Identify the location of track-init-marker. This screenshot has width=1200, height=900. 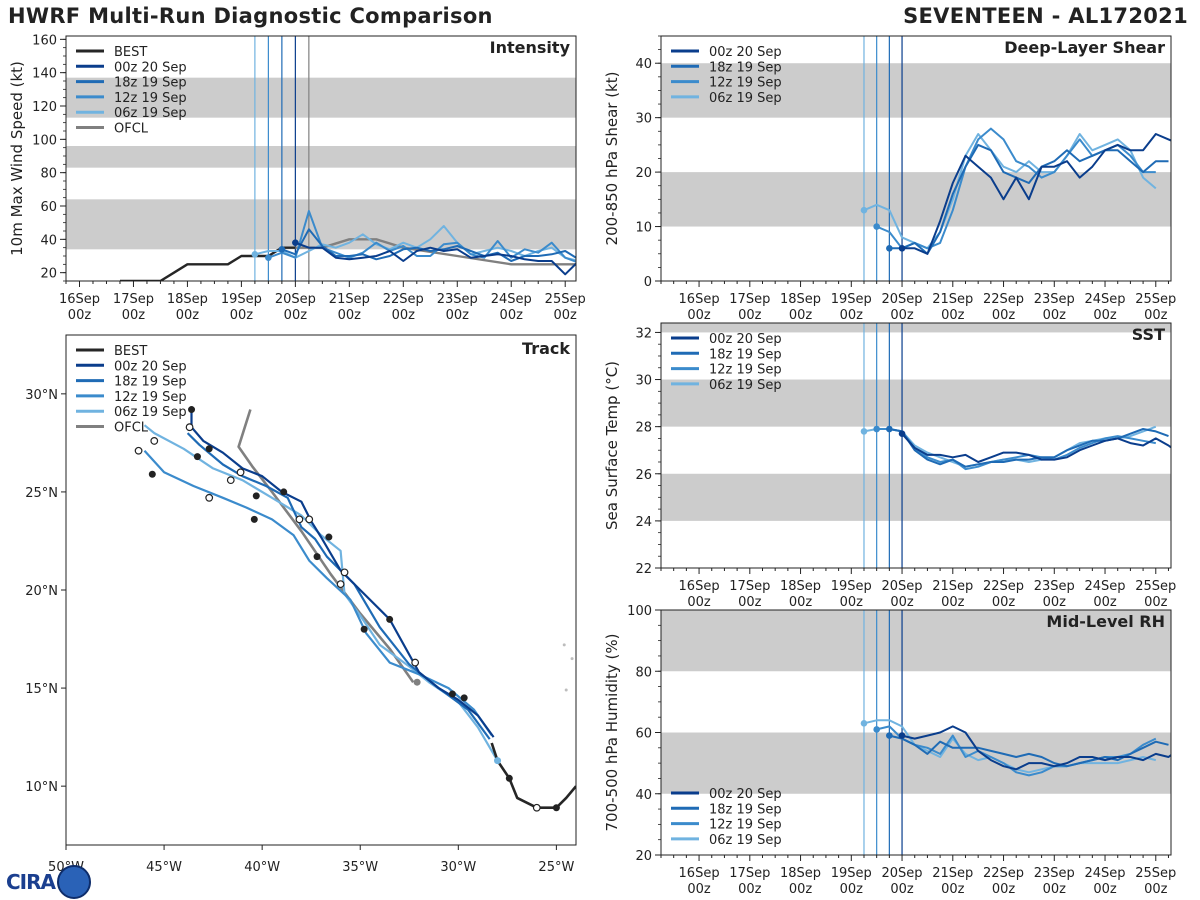
(498, 761).